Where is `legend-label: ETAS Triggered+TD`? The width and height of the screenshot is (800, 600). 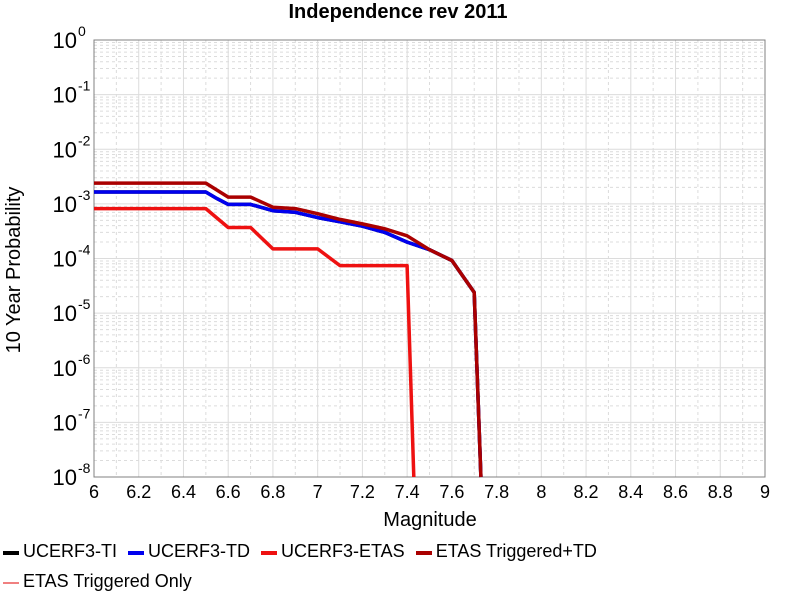
legend-label: ETAS Triggered+TD is located at coordinates (516, 550).